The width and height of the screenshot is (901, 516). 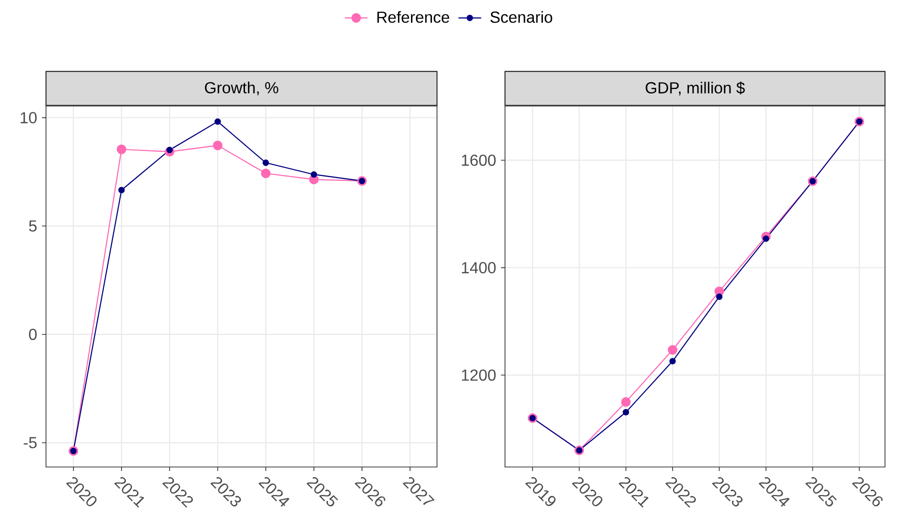 What do you see at coordinates (413, 17) in the screenshot?
I see `legend-label: Reference` at bounding box center [413, 17].